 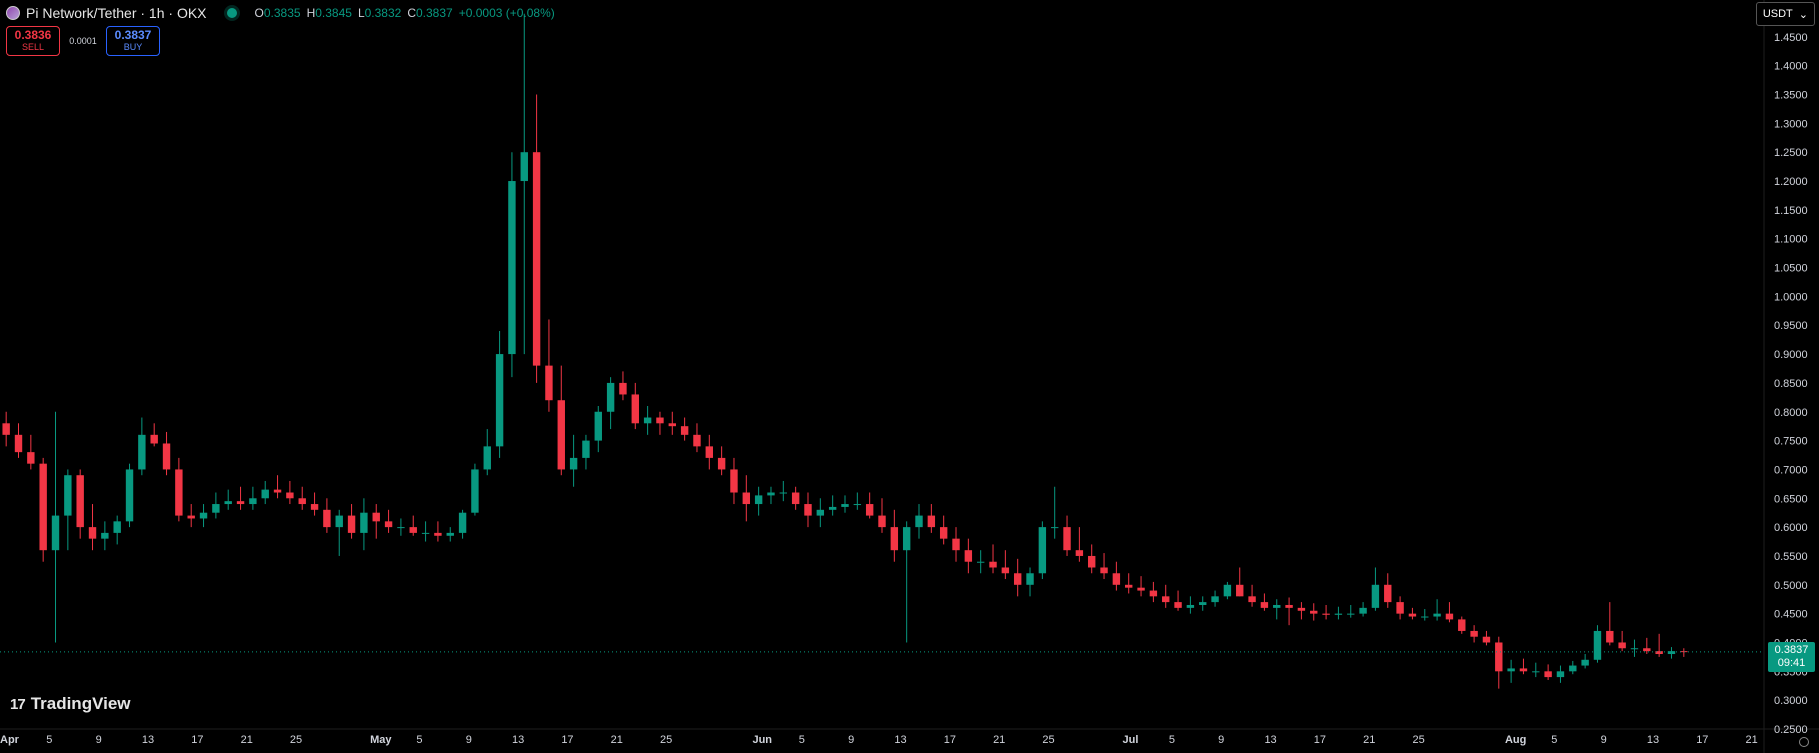 What do you see at coordinates (383, 13) in the screenshot?
I see `low-value: 0.3832` at bounding box center [383, 13].